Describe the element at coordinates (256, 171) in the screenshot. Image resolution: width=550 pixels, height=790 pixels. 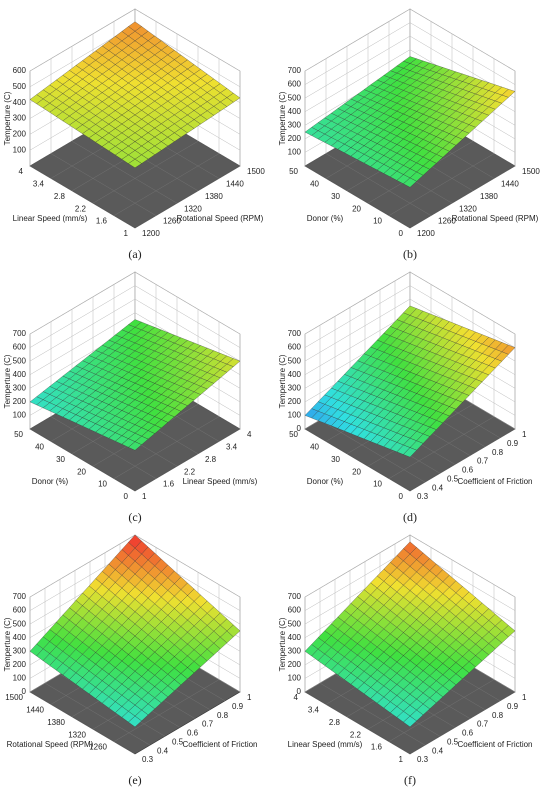
I see `x-tick-label: 1500` at that location.